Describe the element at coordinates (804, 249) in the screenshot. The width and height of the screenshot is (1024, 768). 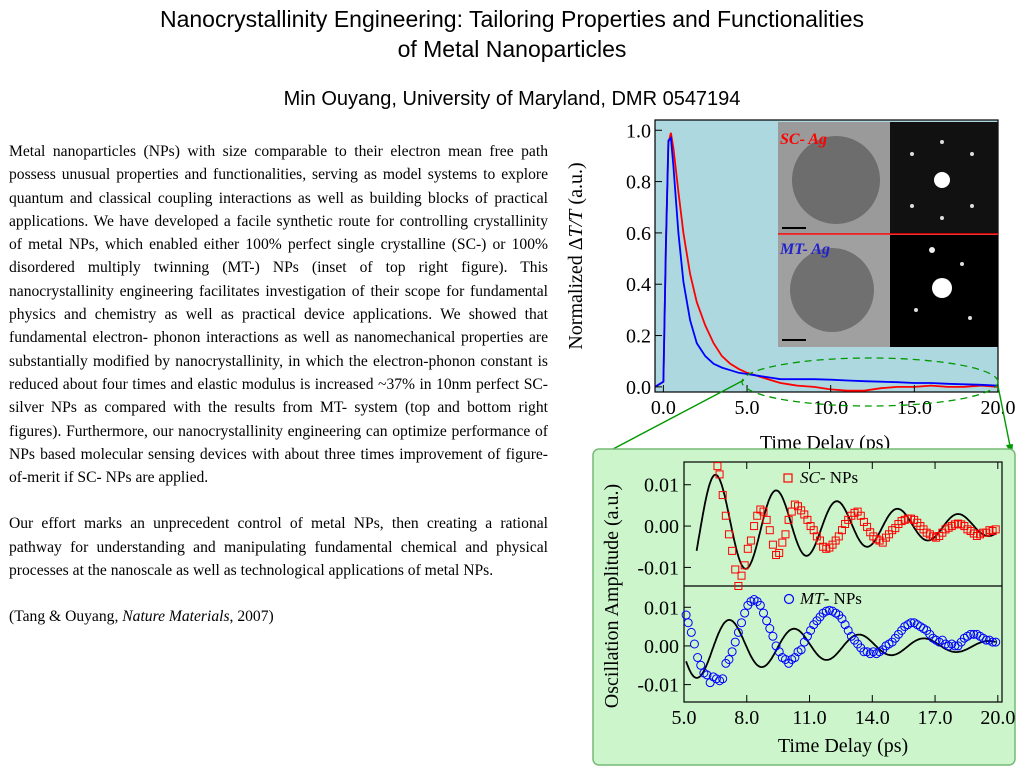
I see `mt-ag-label: MT- Ag` at that location.